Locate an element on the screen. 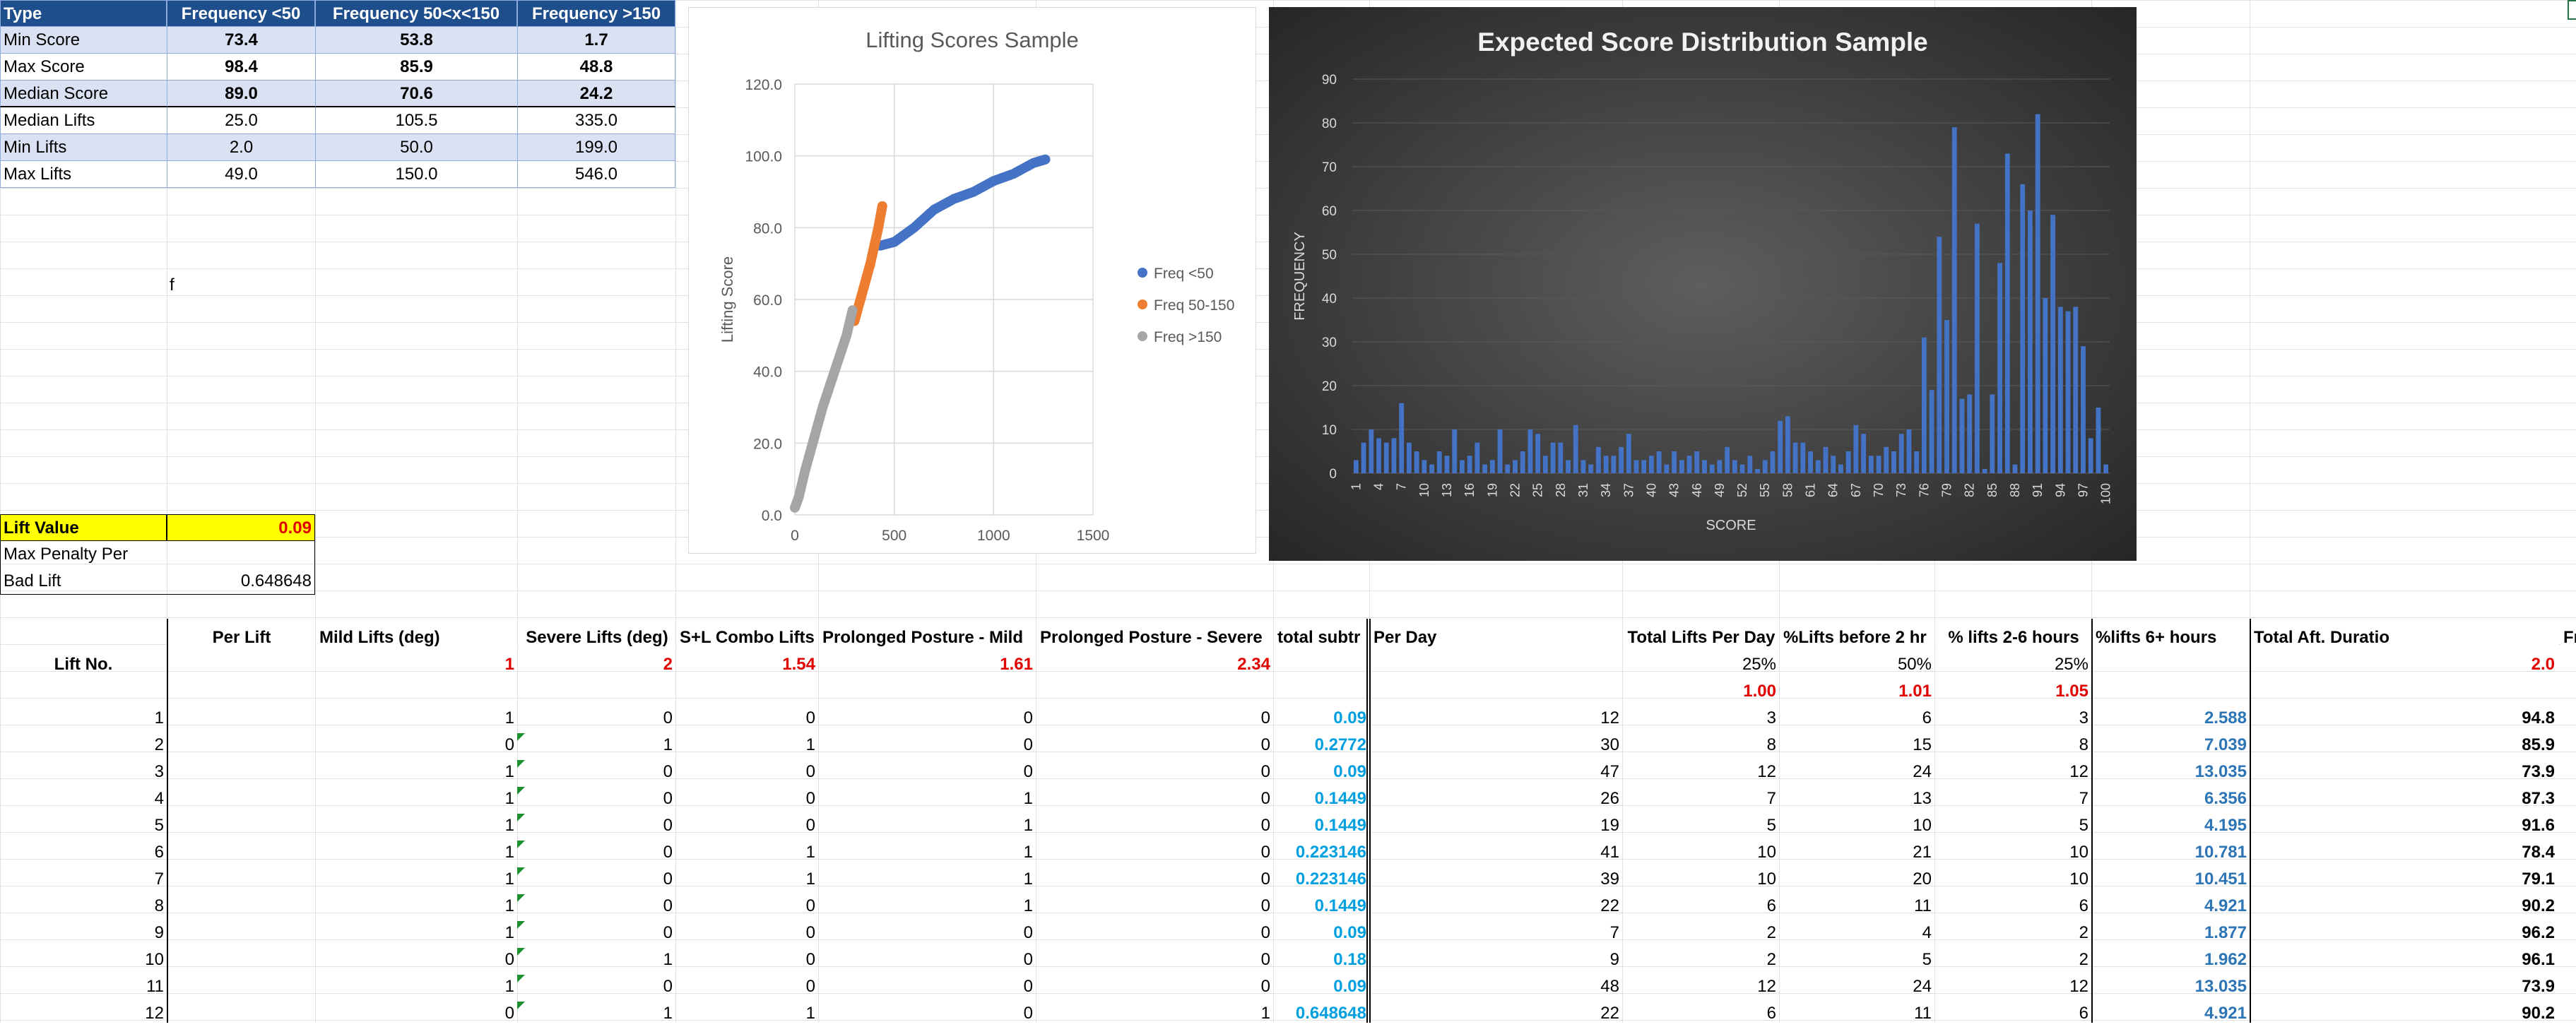  weight-cell: 1.54 is located at coordinates (798, 664).